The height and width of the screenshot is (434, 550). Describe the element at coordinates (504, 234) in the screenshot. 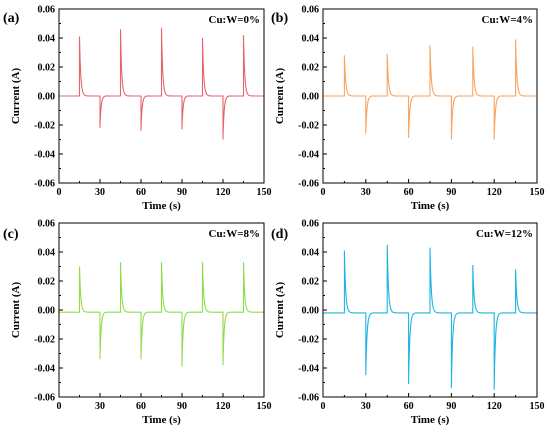

I see `legend-label: Cu:W=12%` at that location.